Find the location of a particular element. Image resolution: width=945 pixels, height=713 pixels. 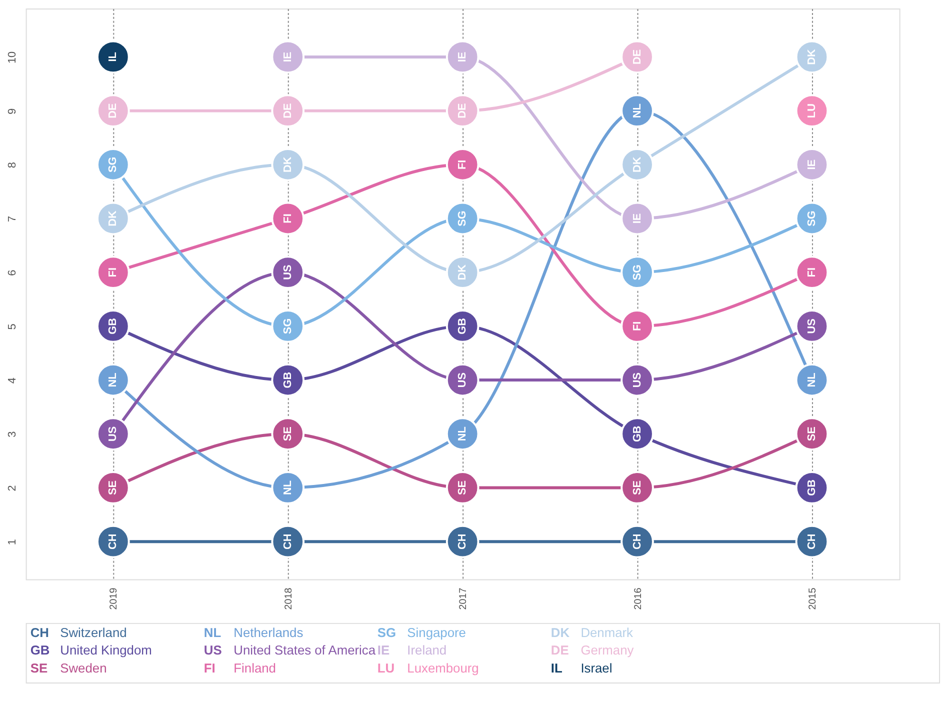

data-label: LU is located at coordinates (812, 110).